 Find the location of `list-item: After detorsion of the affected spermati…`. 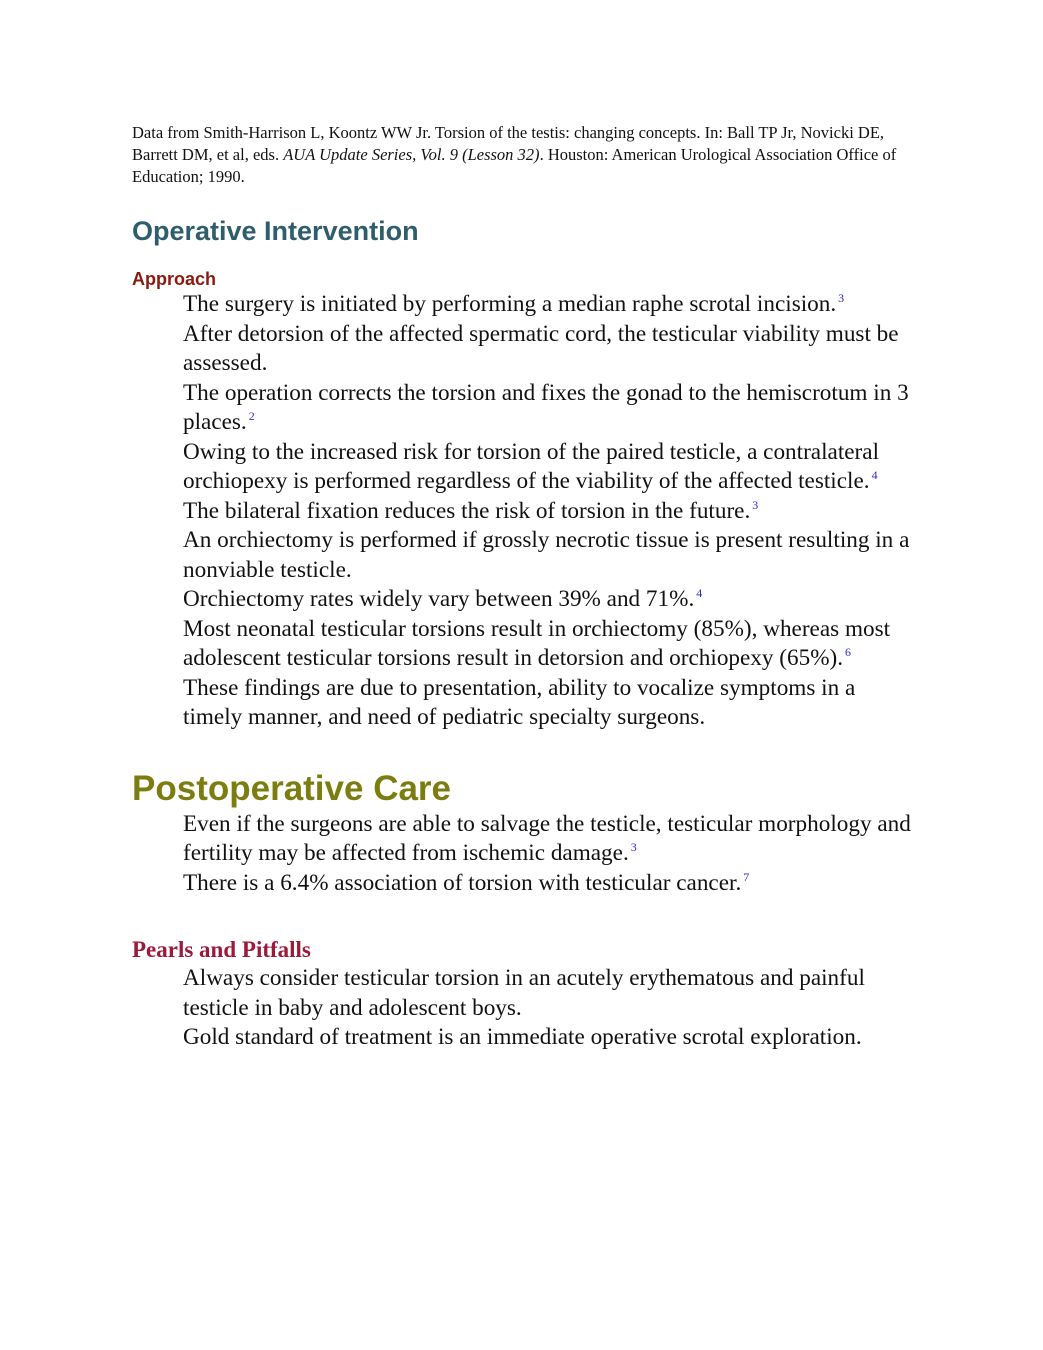

list-item: After detorsion of the affected spermati… is located at coordinates (541, 348).